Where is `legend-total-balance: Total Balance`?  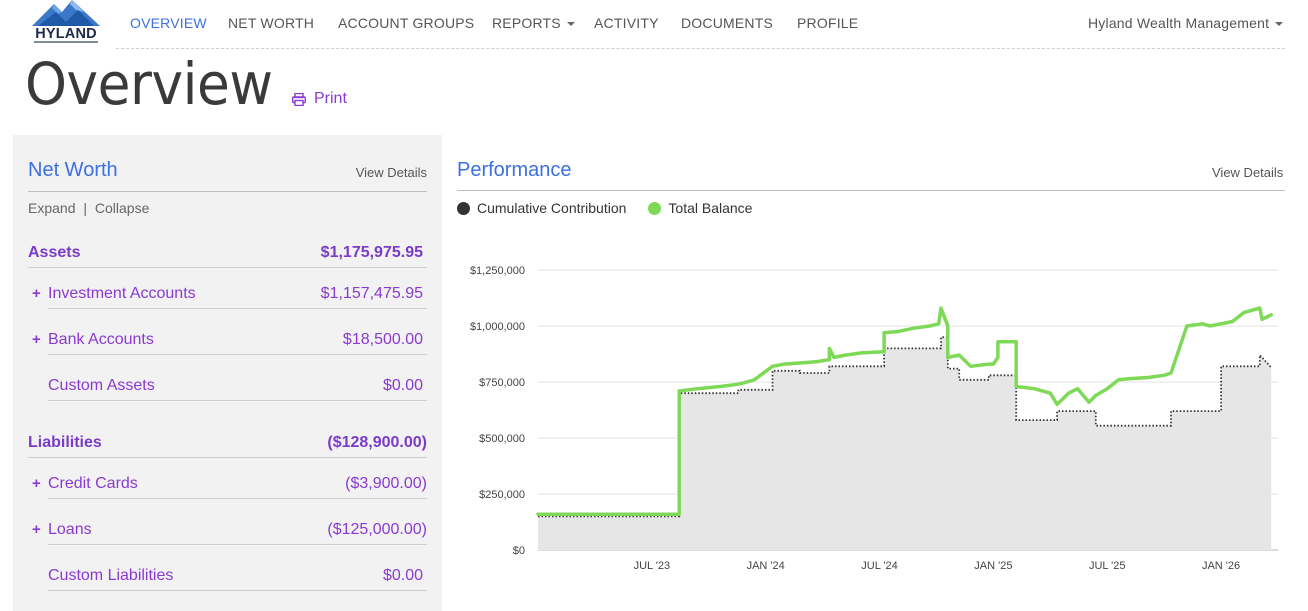
legend-total-balance: Total Balance is located at coordinates (700, 208).